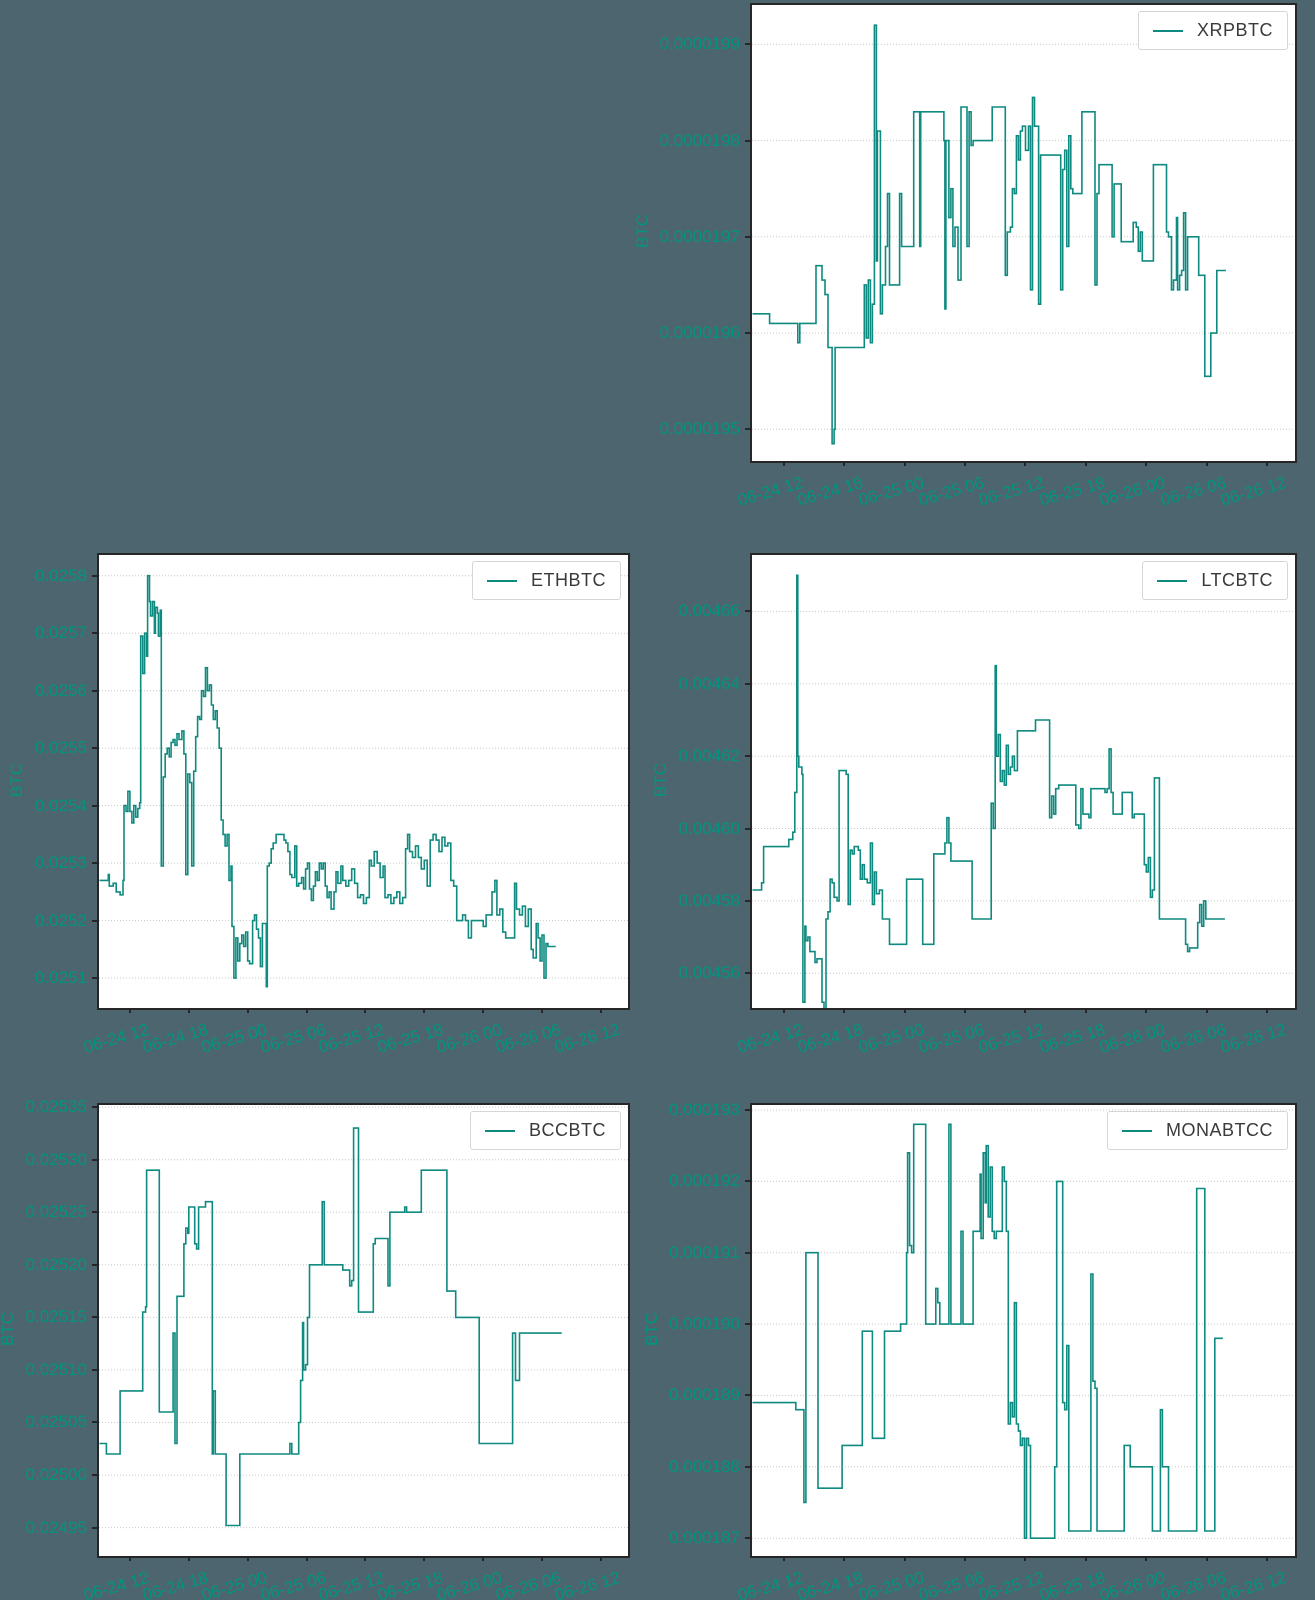 Image resolution: width=1315 pixels, height=1600 pixels. I want to click on chart-monabtcc-plot-area: MONABTCC, so click(1023, 1330).